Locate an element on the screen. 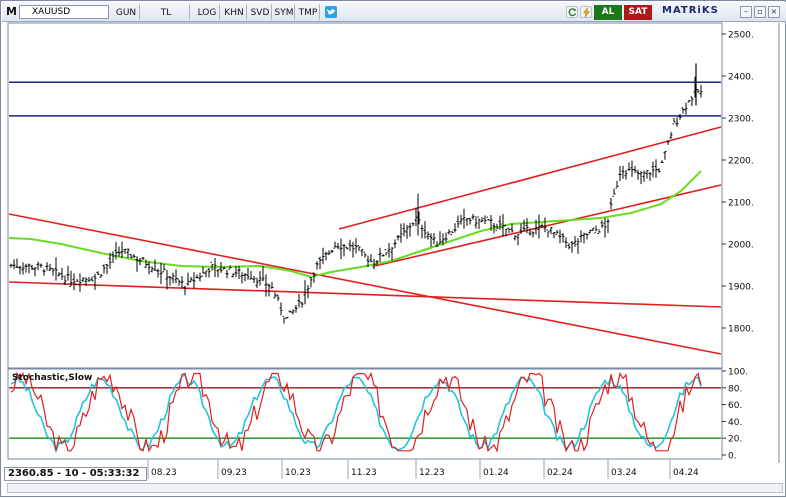 The height and width of the screenshot is (498, 786). period-button: GUN is located at coordinates (126, 12).